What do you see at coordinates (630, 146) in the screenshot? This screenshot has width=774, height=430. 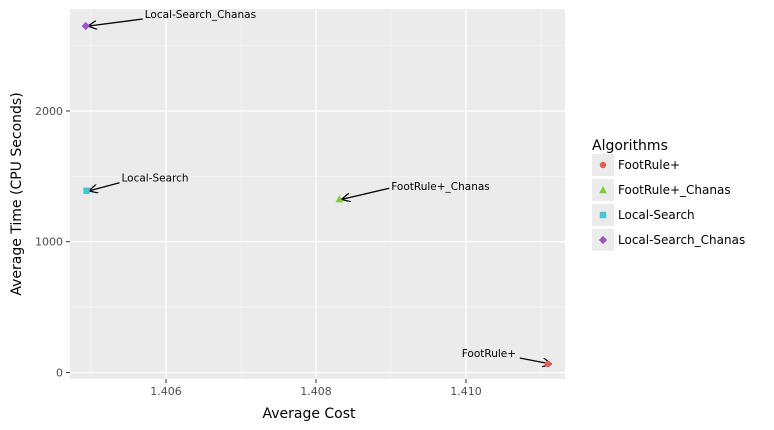 I see `legend-title: Algorithms` at bounding box center [630, 146].